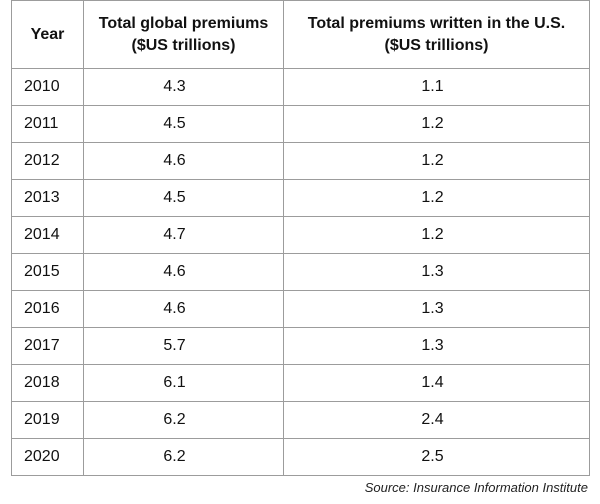 The image size is (600, 504). What do you see at coordinates (183, 23) in the screenshot?
I see `column-header-global-label: Total global premiums` at bounding box center [183, 23].